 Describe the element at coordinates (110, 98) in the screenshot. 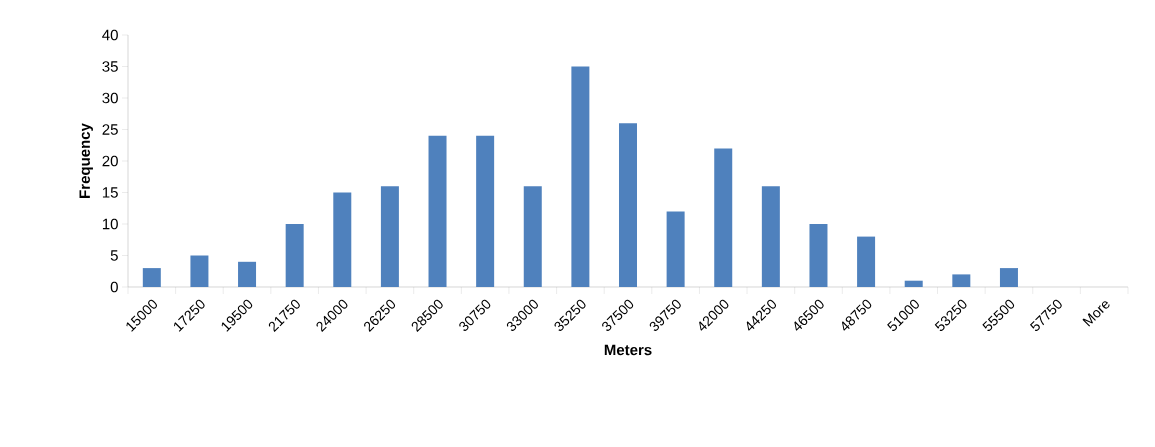

I see `y-tick-label: 30` at that location.